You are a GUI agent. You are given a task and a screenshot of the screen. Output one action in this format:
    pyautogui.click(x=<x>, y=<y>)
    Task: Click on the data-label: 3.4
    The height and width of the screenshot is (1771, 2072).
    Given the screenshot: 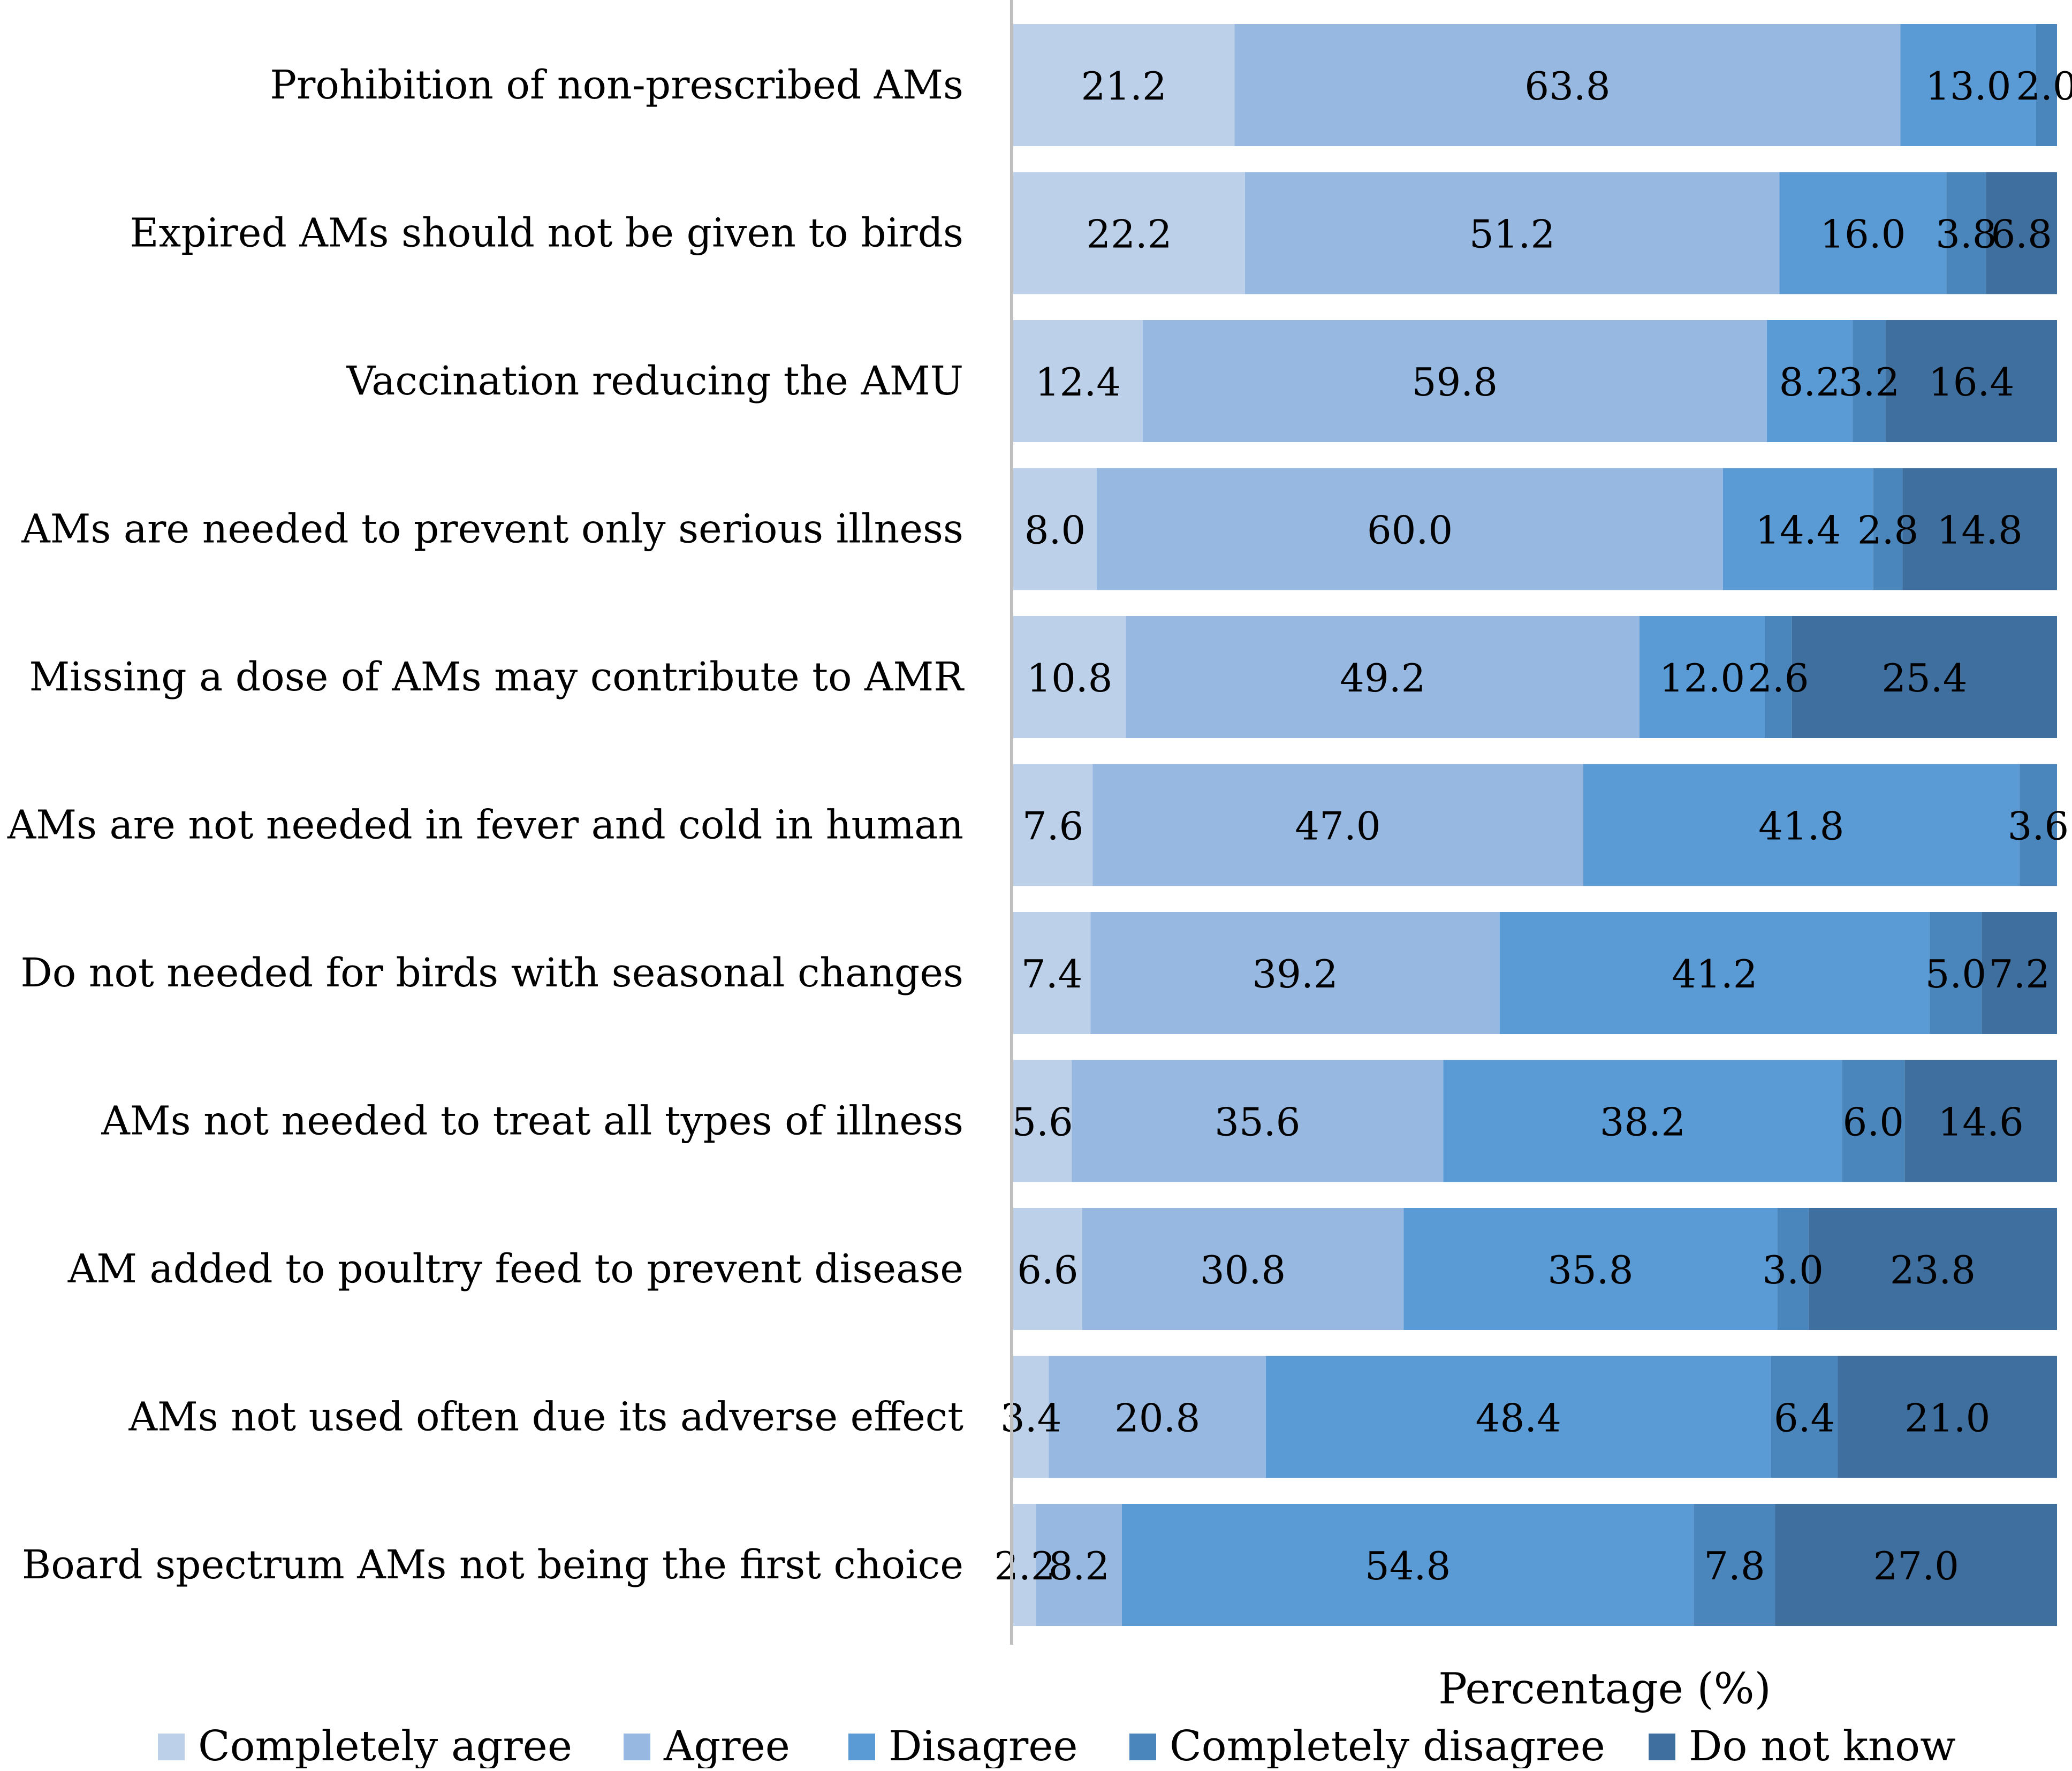 What is the action you would take?
    pyautogui.click(x=1031, y=1418)
    